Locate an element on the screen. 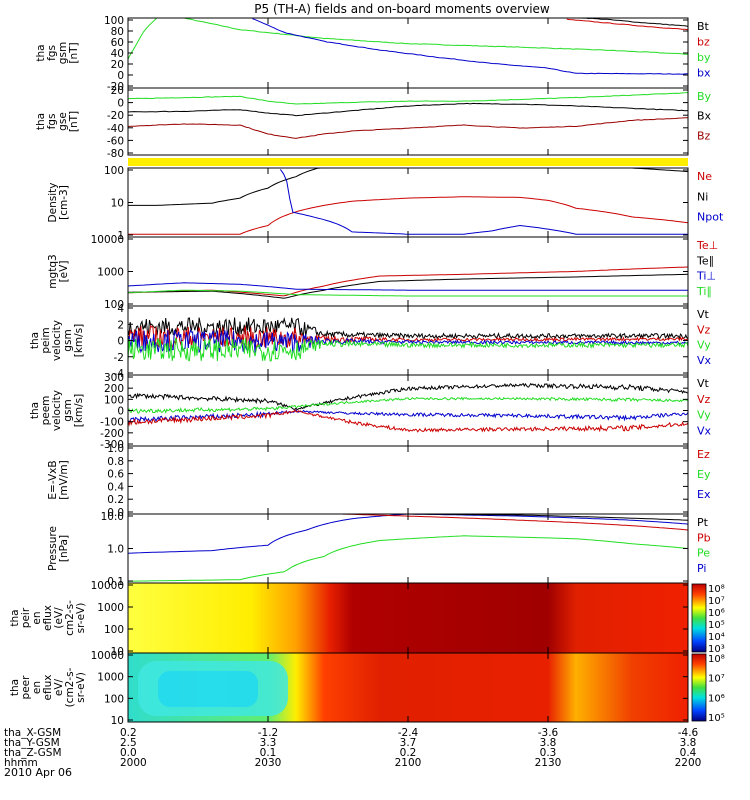  colorbar-tick-label: 10⁶ is located at coordinates (716, 613).